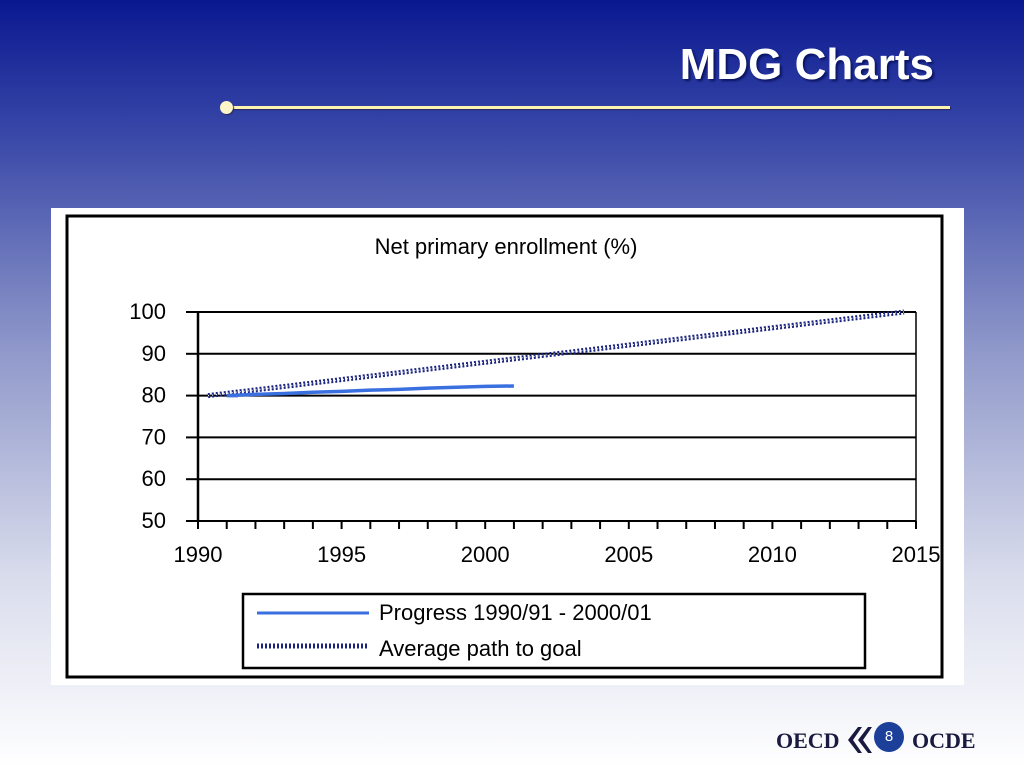  I want to click on oecd-logo: OECD 8 OCDE, so click(881, 739).